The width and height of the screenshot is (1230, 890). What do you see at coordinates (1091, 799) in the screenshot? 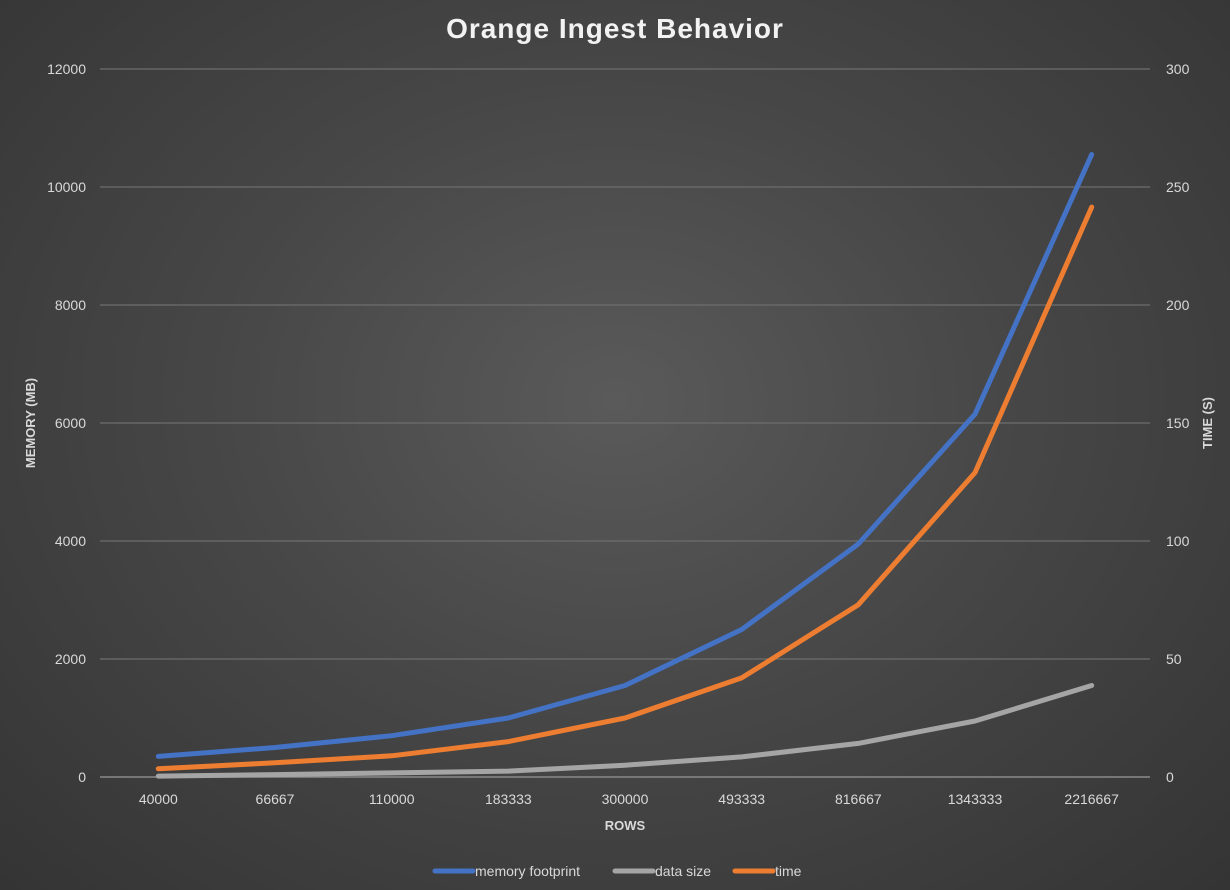
I see `x-tick-label: 2216667` at bounding box center [1091, 799].